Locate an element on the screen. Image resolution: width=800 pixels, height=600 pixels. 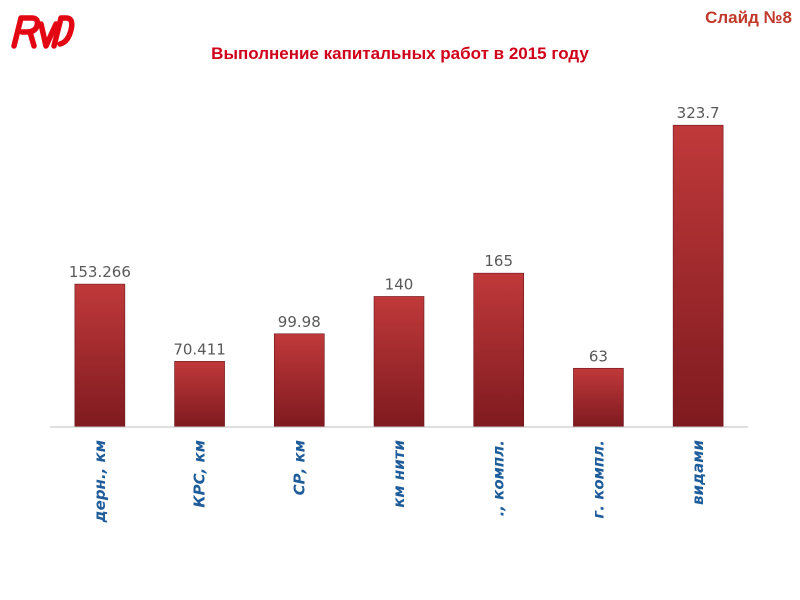
data-label-4: 140 is located at coordinates (399, 284).